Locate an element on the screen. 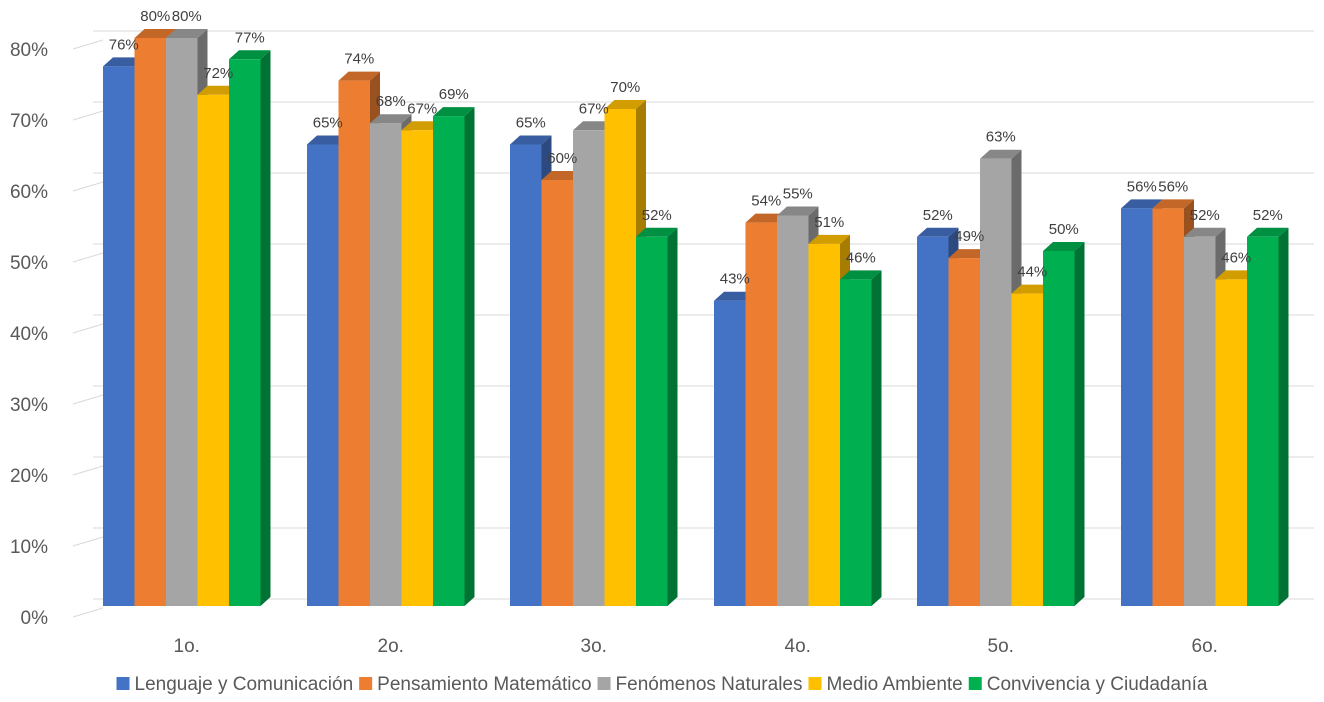 This screenshot has width=1324, height=702. data-label: 72% is located at coordinates (218, 73).